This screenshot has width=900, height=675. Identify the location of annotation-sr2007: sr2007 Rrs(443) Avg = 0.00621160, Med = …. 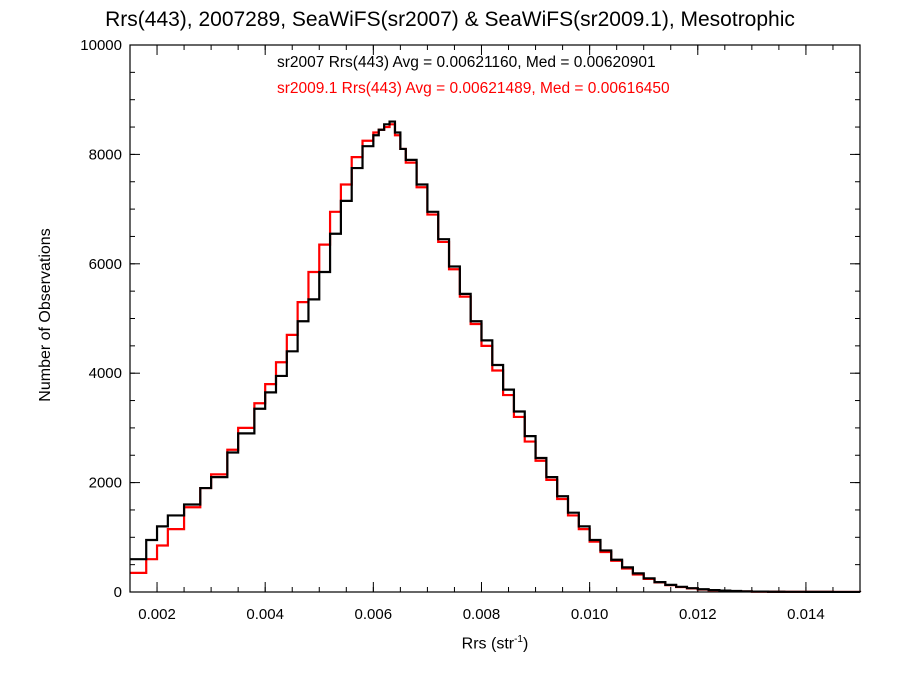
(466, 62).